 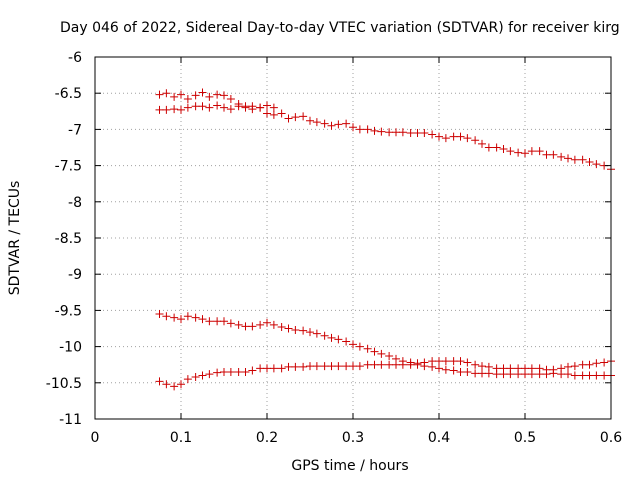 I want to click on y-tick-label: -11, so click(x=70, y=420).